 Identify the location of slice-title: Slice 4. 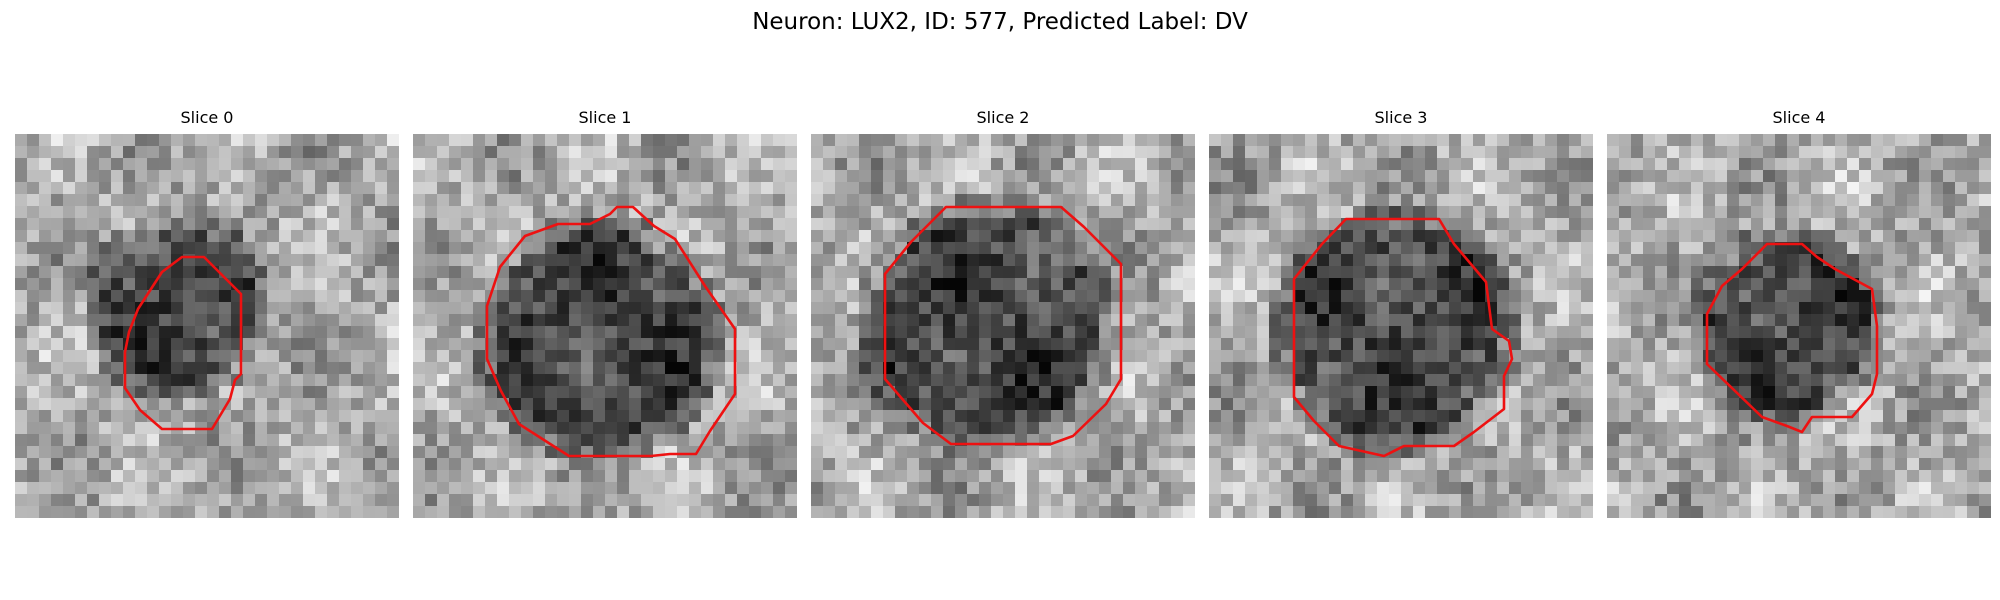
(1799, 118).